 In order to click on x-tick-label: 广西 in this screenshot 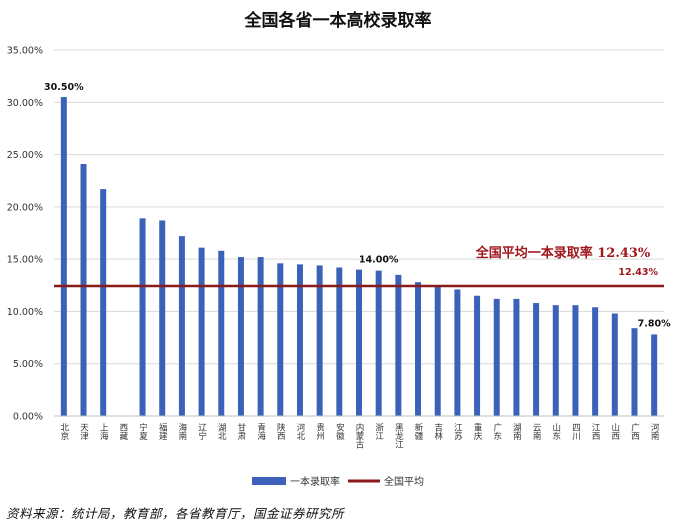, I will do `click(634, 431)`.